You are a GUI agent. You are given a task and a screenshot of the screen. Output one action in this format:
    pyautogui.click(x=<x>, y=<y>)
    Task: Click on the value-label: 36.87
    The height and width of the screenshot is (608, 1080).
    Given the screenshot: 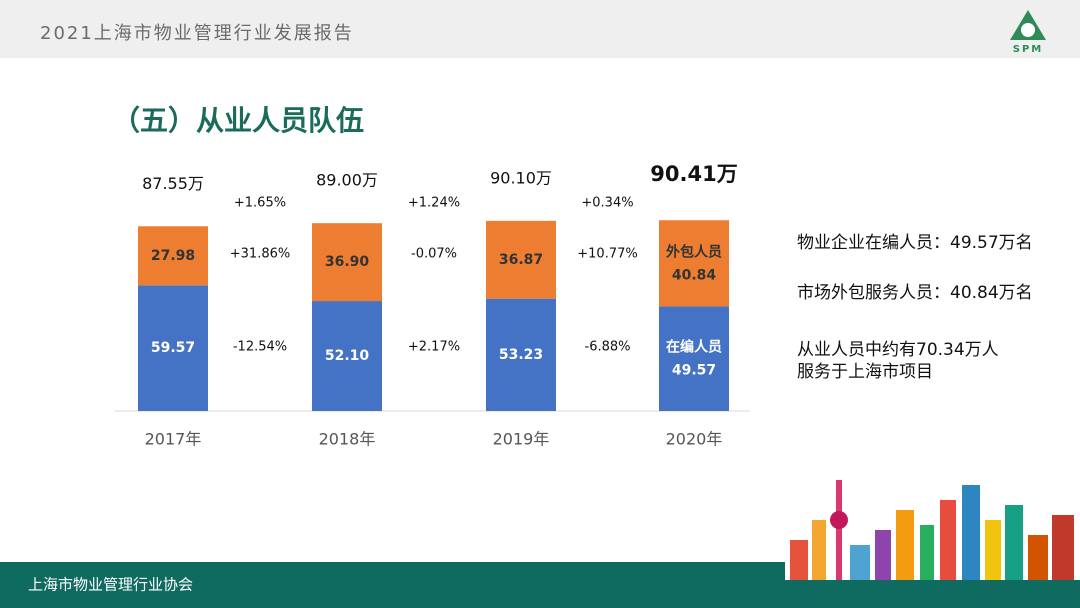 What is the action you would take?
    pyautogui.click(x=521, y=260)
    